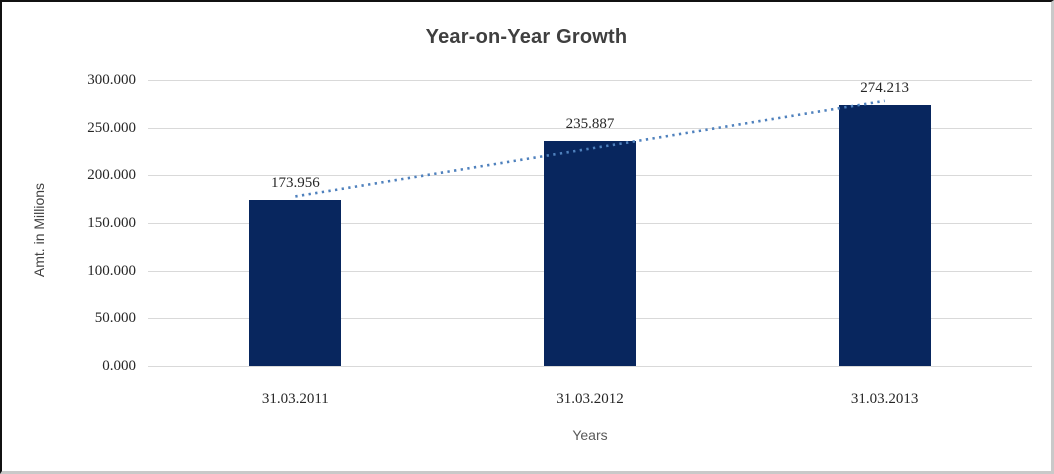 The image size is (1054, 474). Describe the element at coordinates (526, 37) in the screenshot. I see `chart-title: Year-on-Year Growth` at that location.